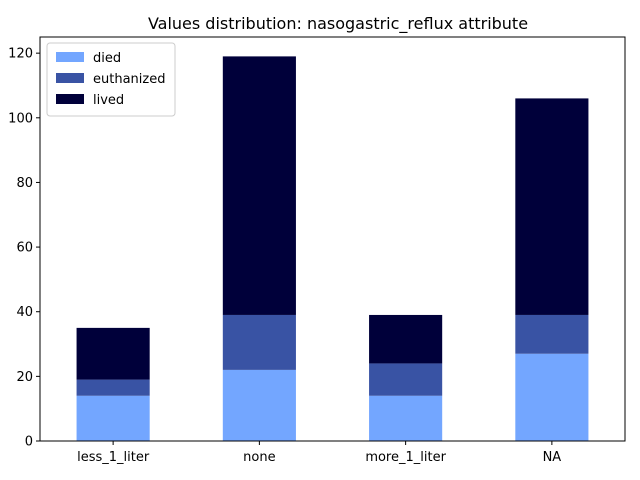  Describe the element at coordinates (129, 79) in the screenshot. I see `legend-label-euthanized: euthanized` at that location.